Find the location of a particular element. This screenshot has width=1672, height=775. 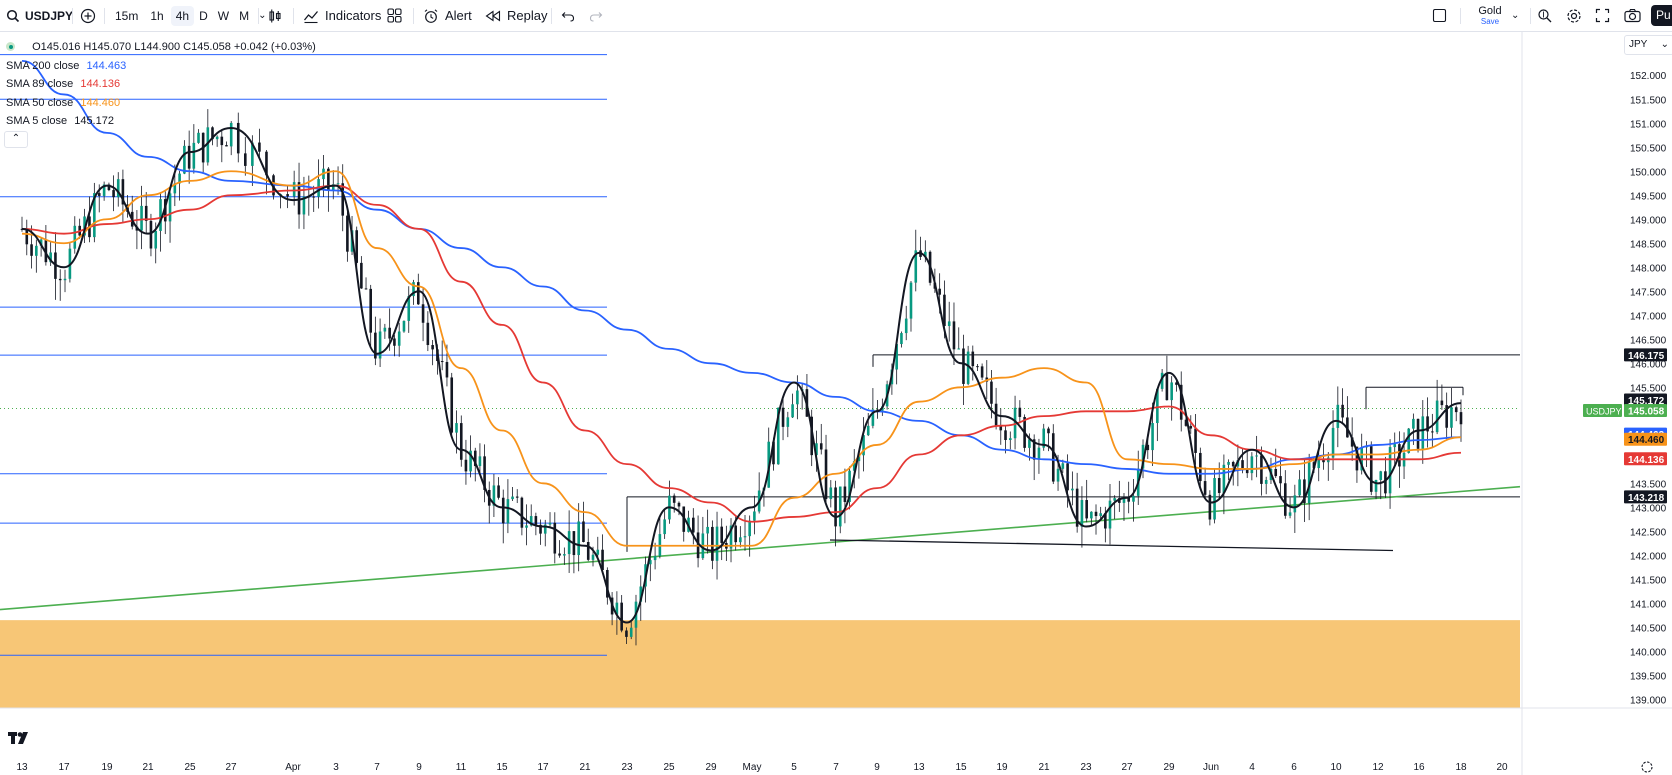

interval-m: M is located at coordinates (244, 15).